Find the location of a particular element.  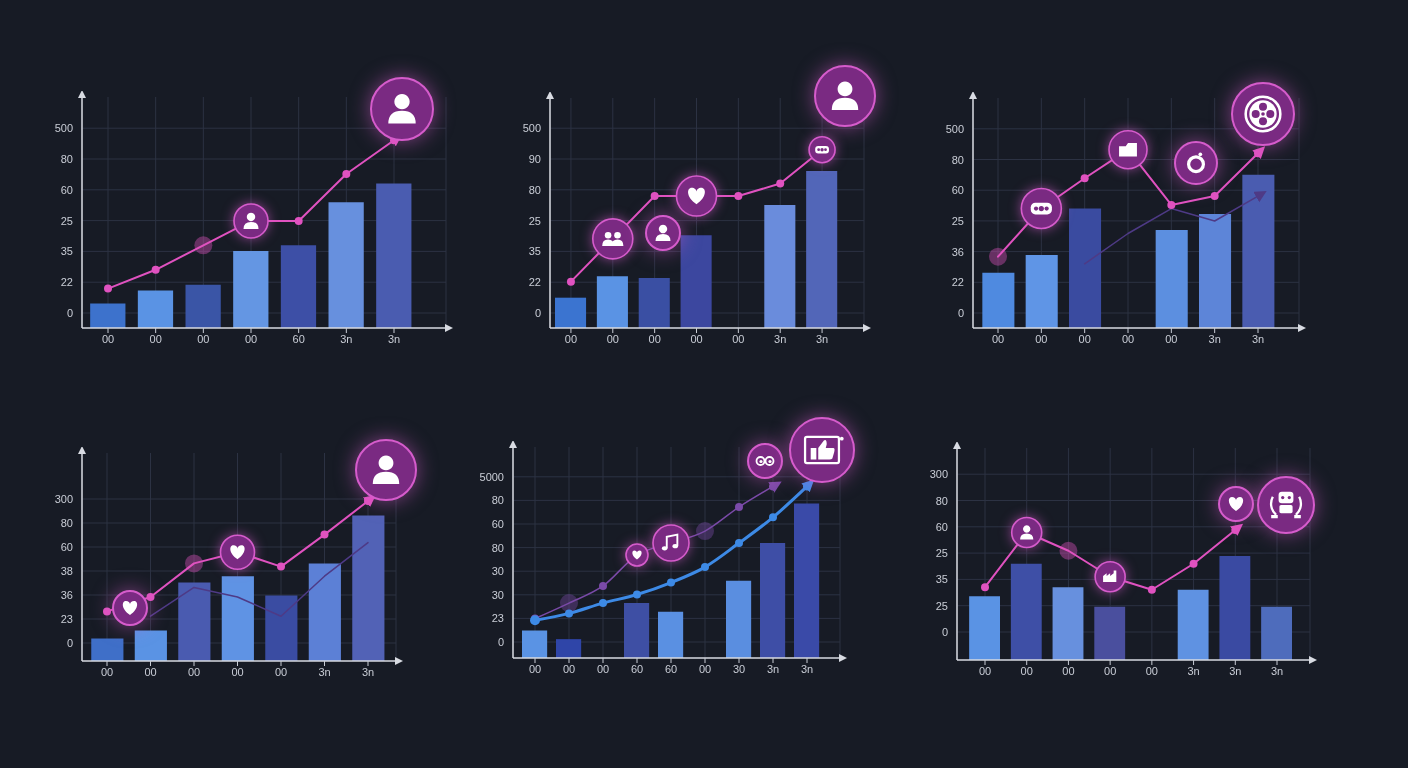

text: 36 is located at coordinates (957, 251).